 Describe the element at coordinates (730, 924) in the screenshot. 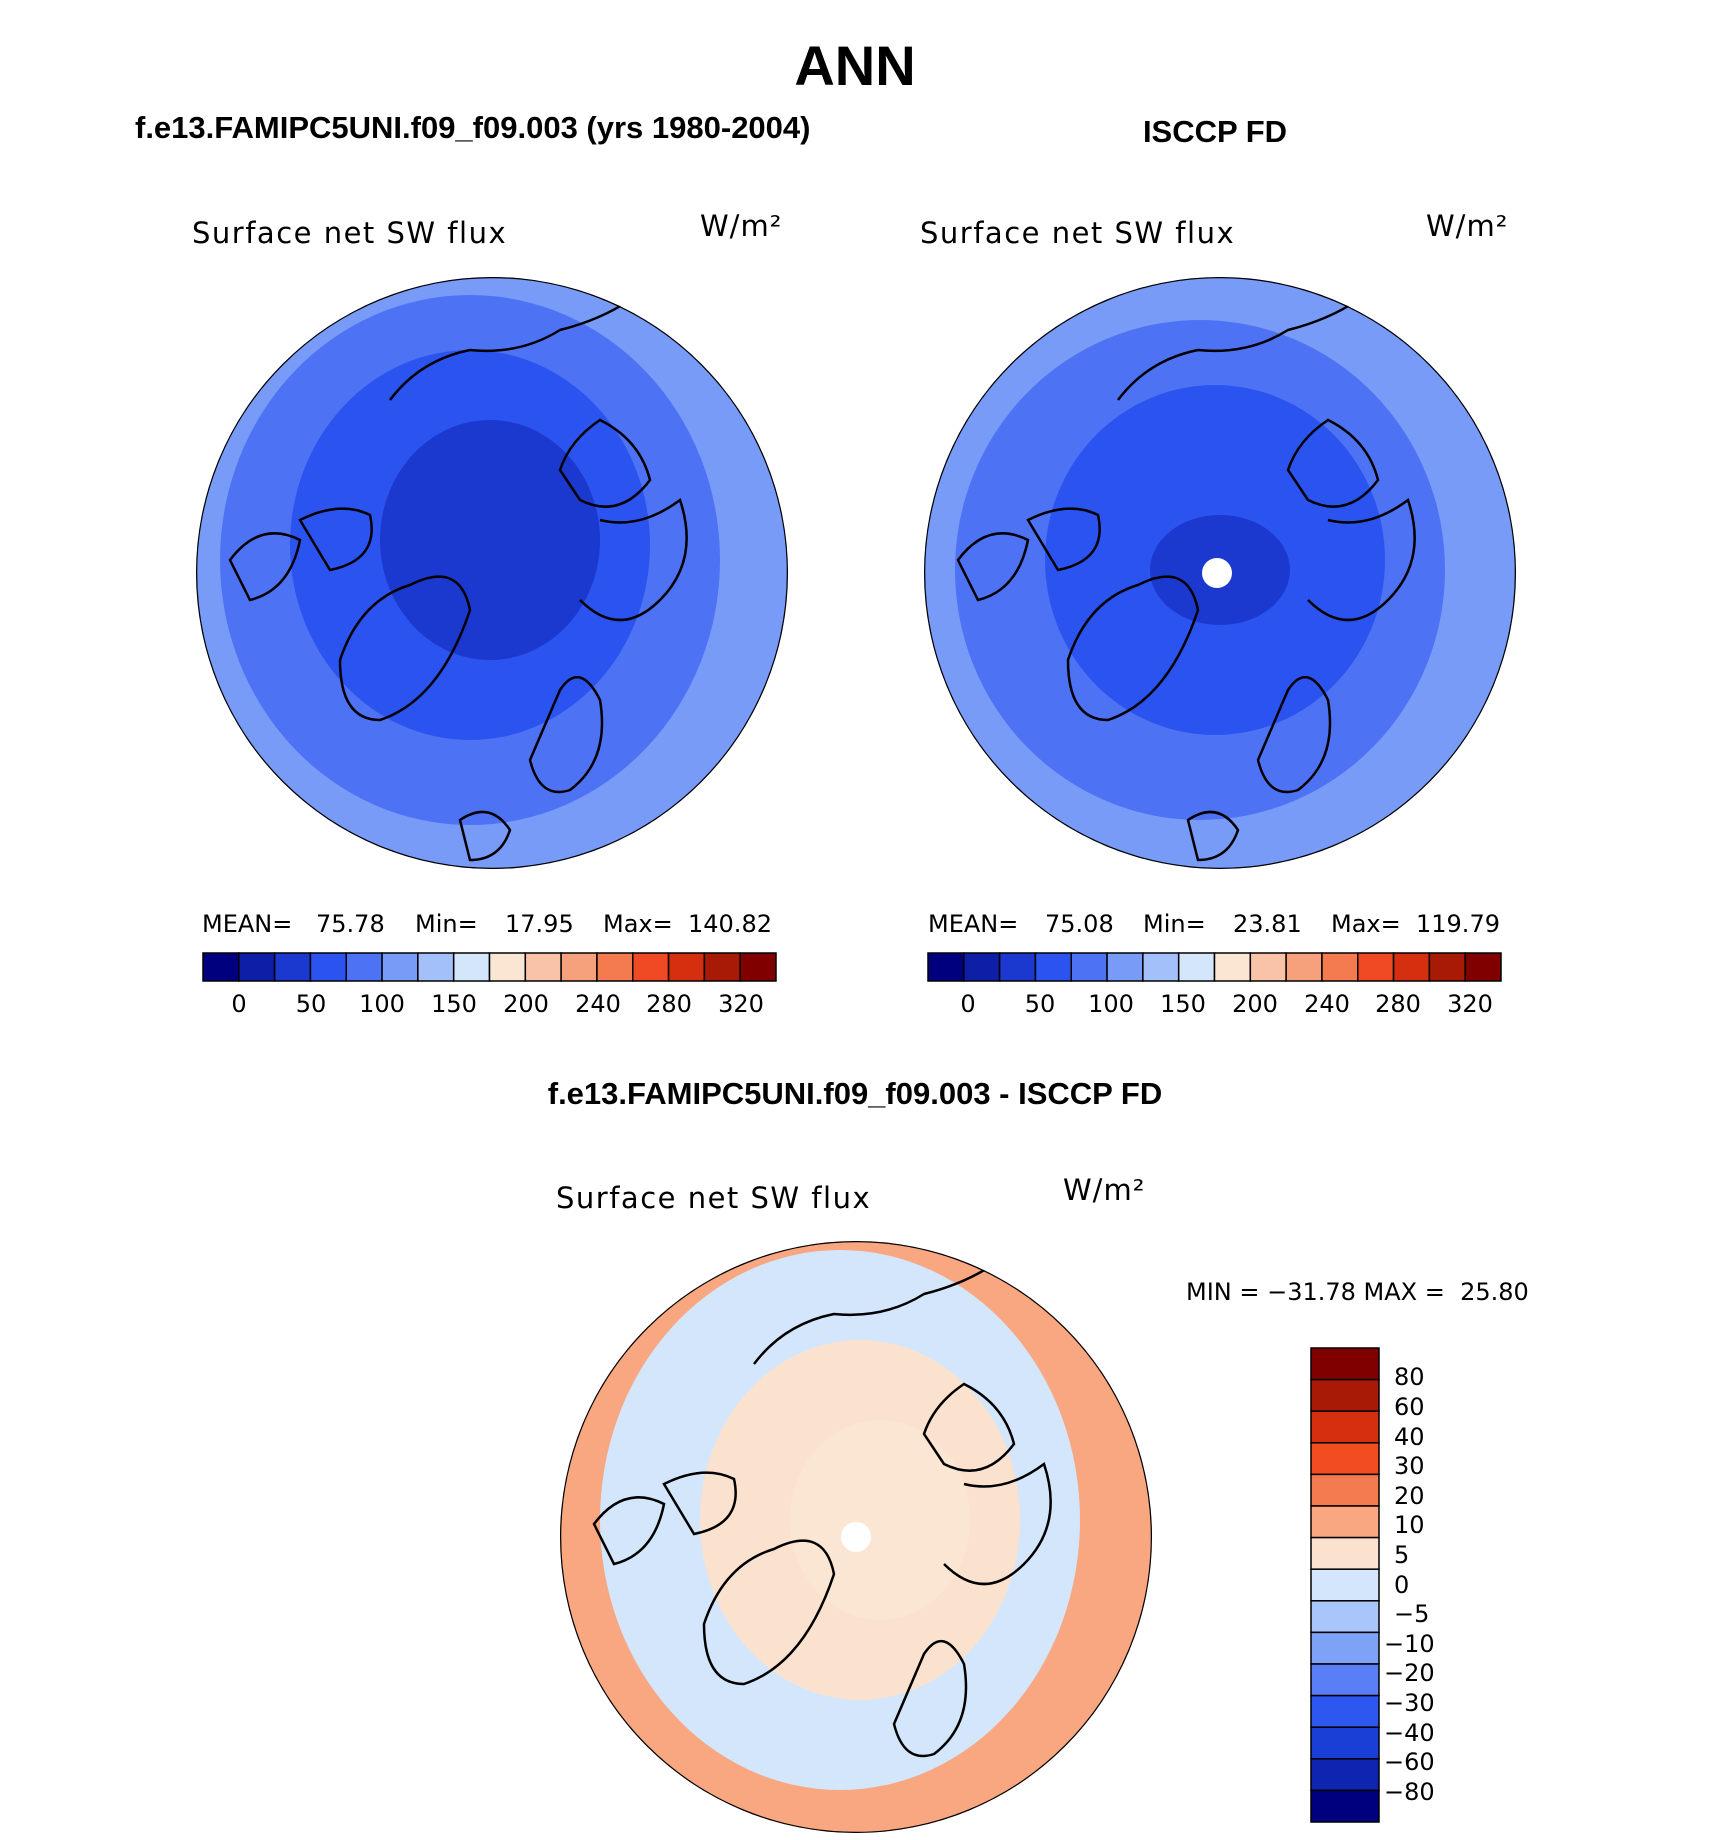

I see `stat-value: 140.82` at that location.